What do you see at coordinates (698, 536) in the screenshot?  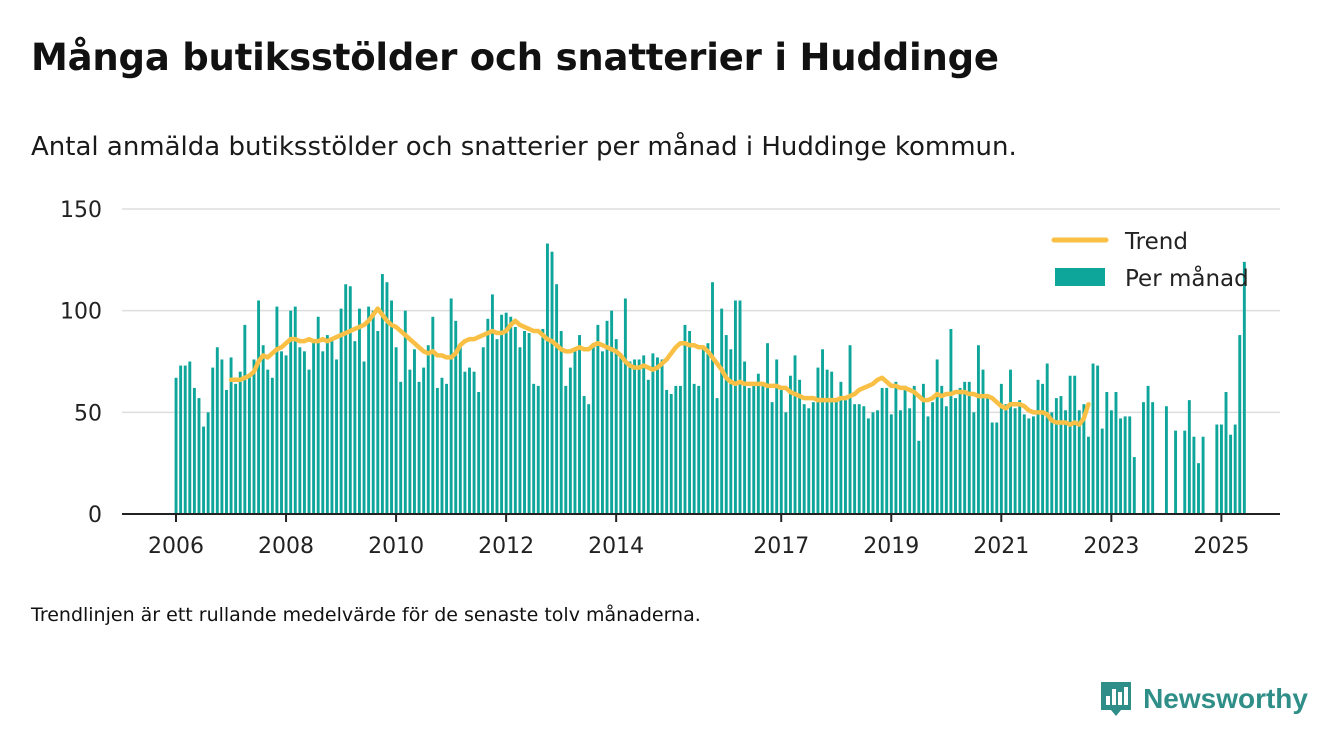 I see `x-axis-ticks: 2006 2008 2010 2012 2014 2017 2019 2021 2023 2025` at bounding box center [698, 536].